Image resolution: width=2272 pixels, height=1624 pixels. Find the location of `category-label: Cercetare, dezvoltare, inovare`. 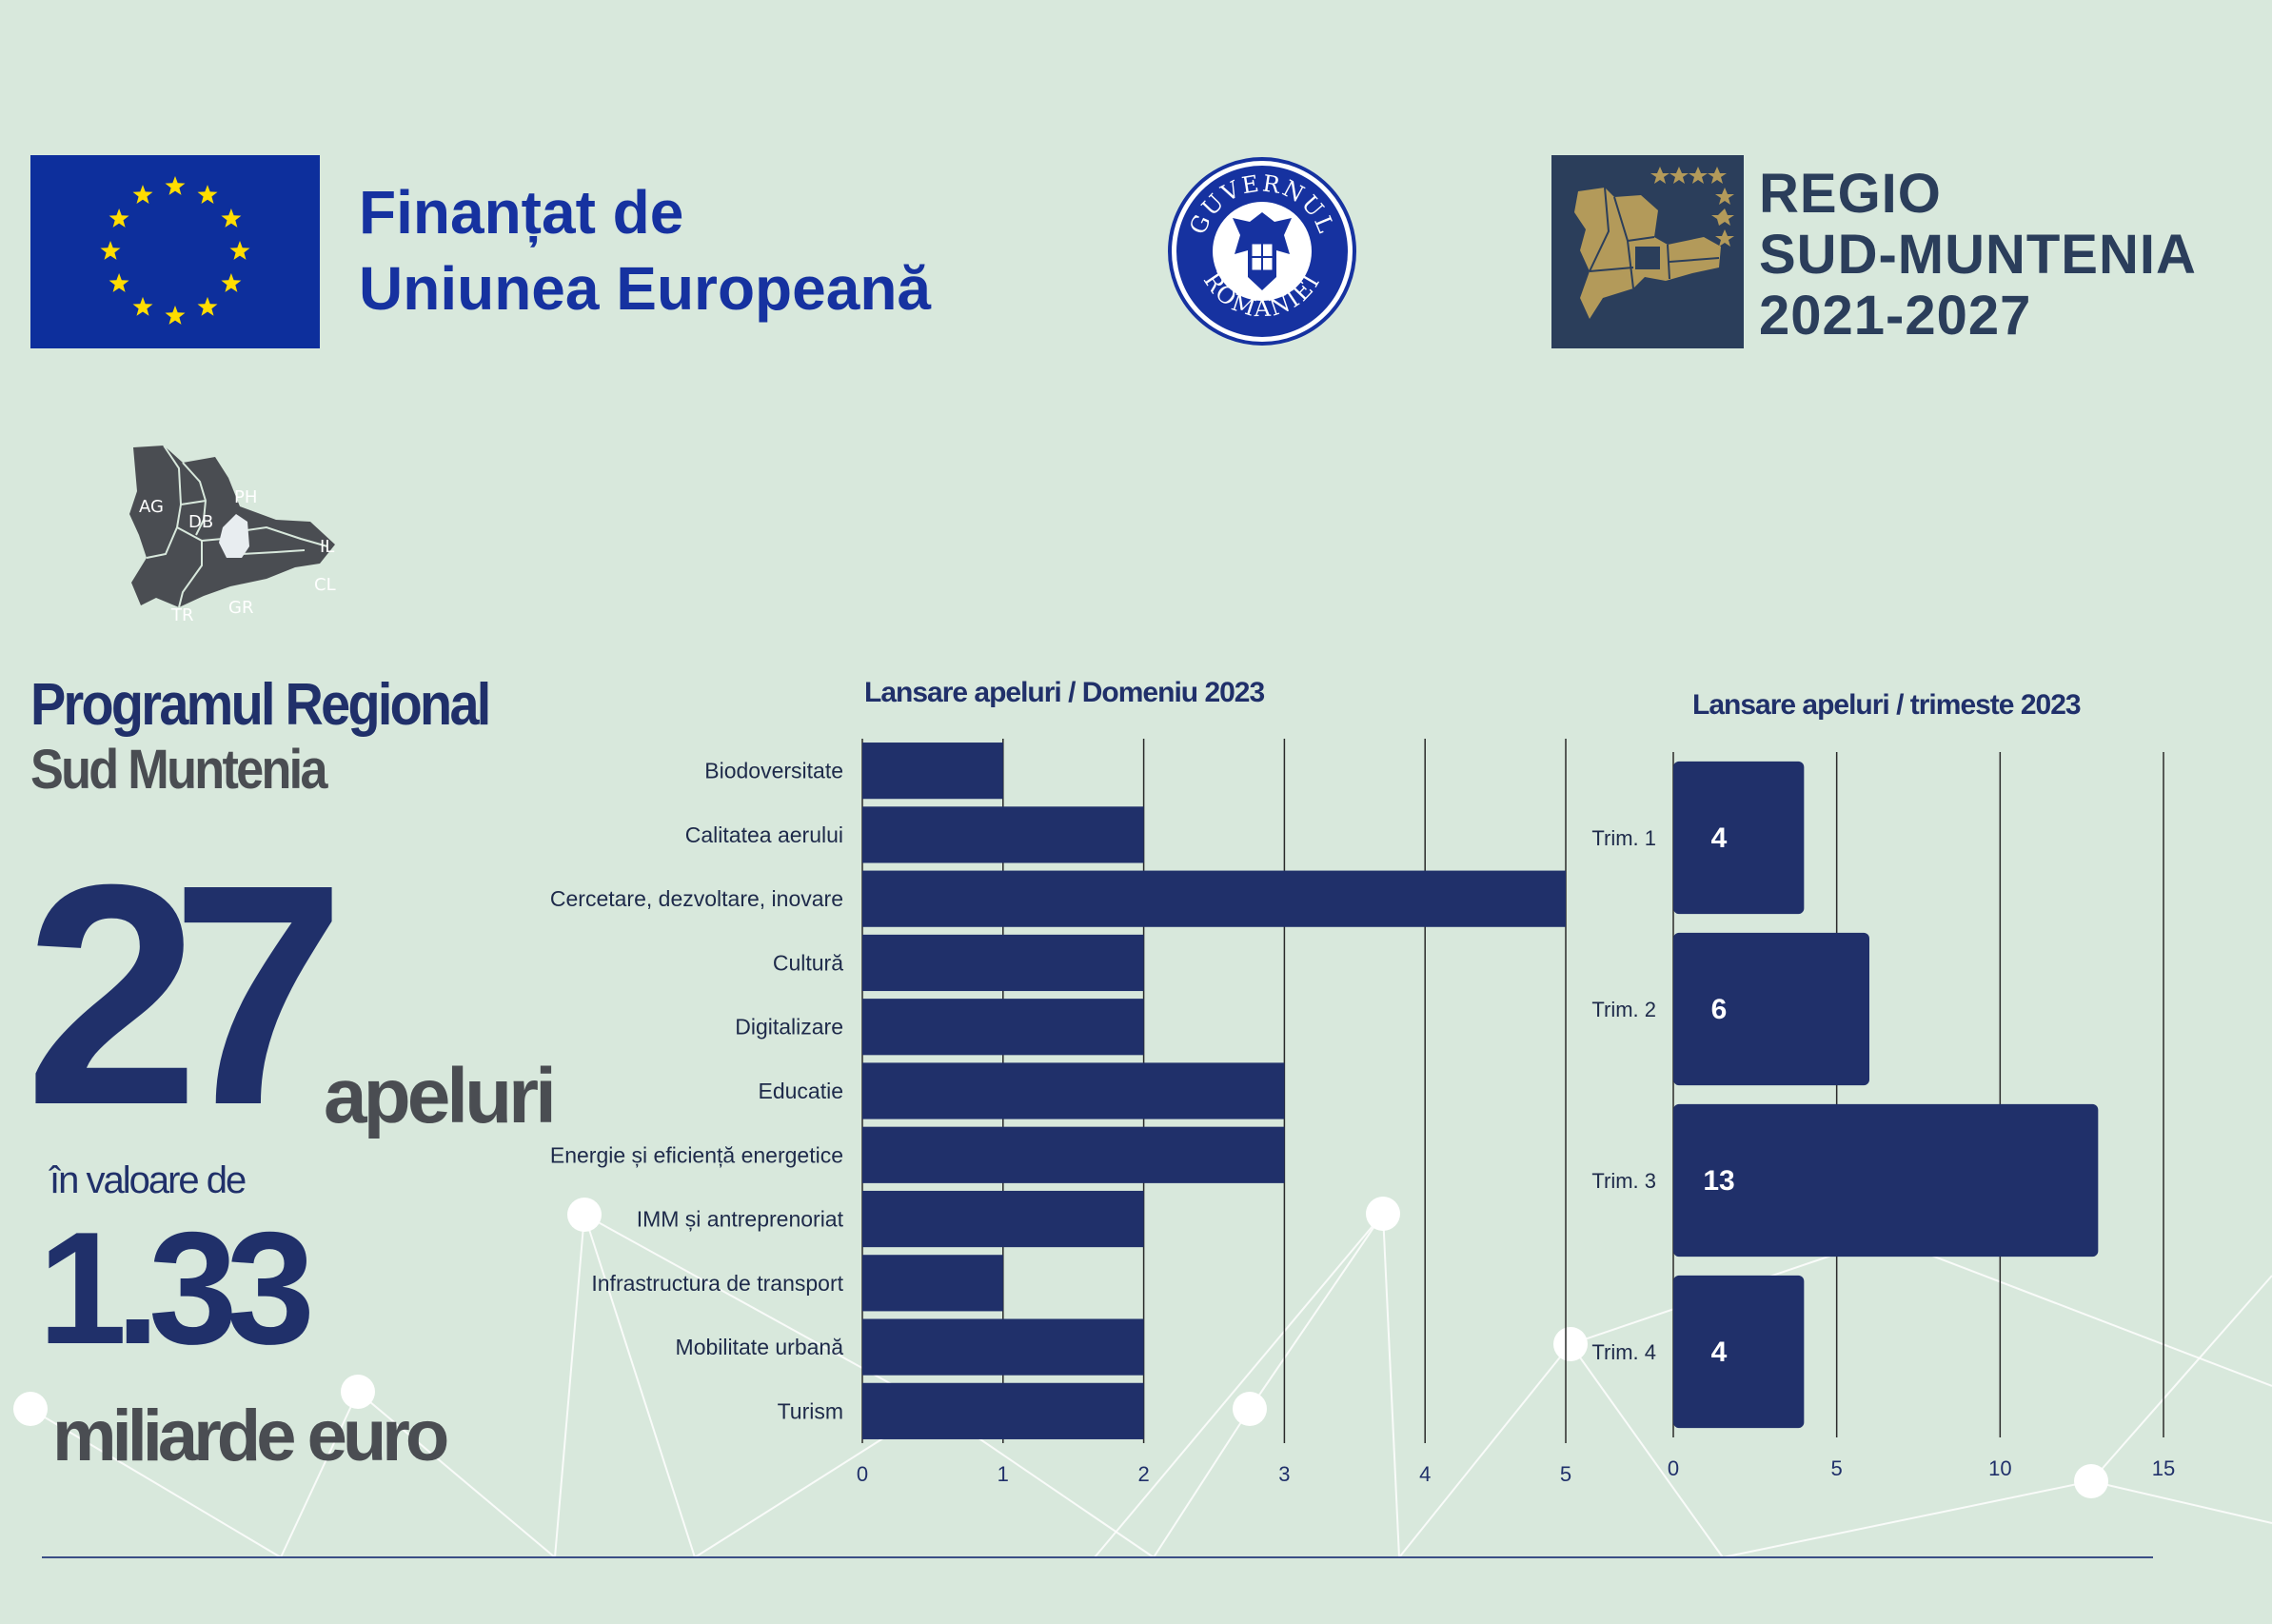

category-label: Cercetare, dezvoltare, inovare is located at coordinates (696, 898).